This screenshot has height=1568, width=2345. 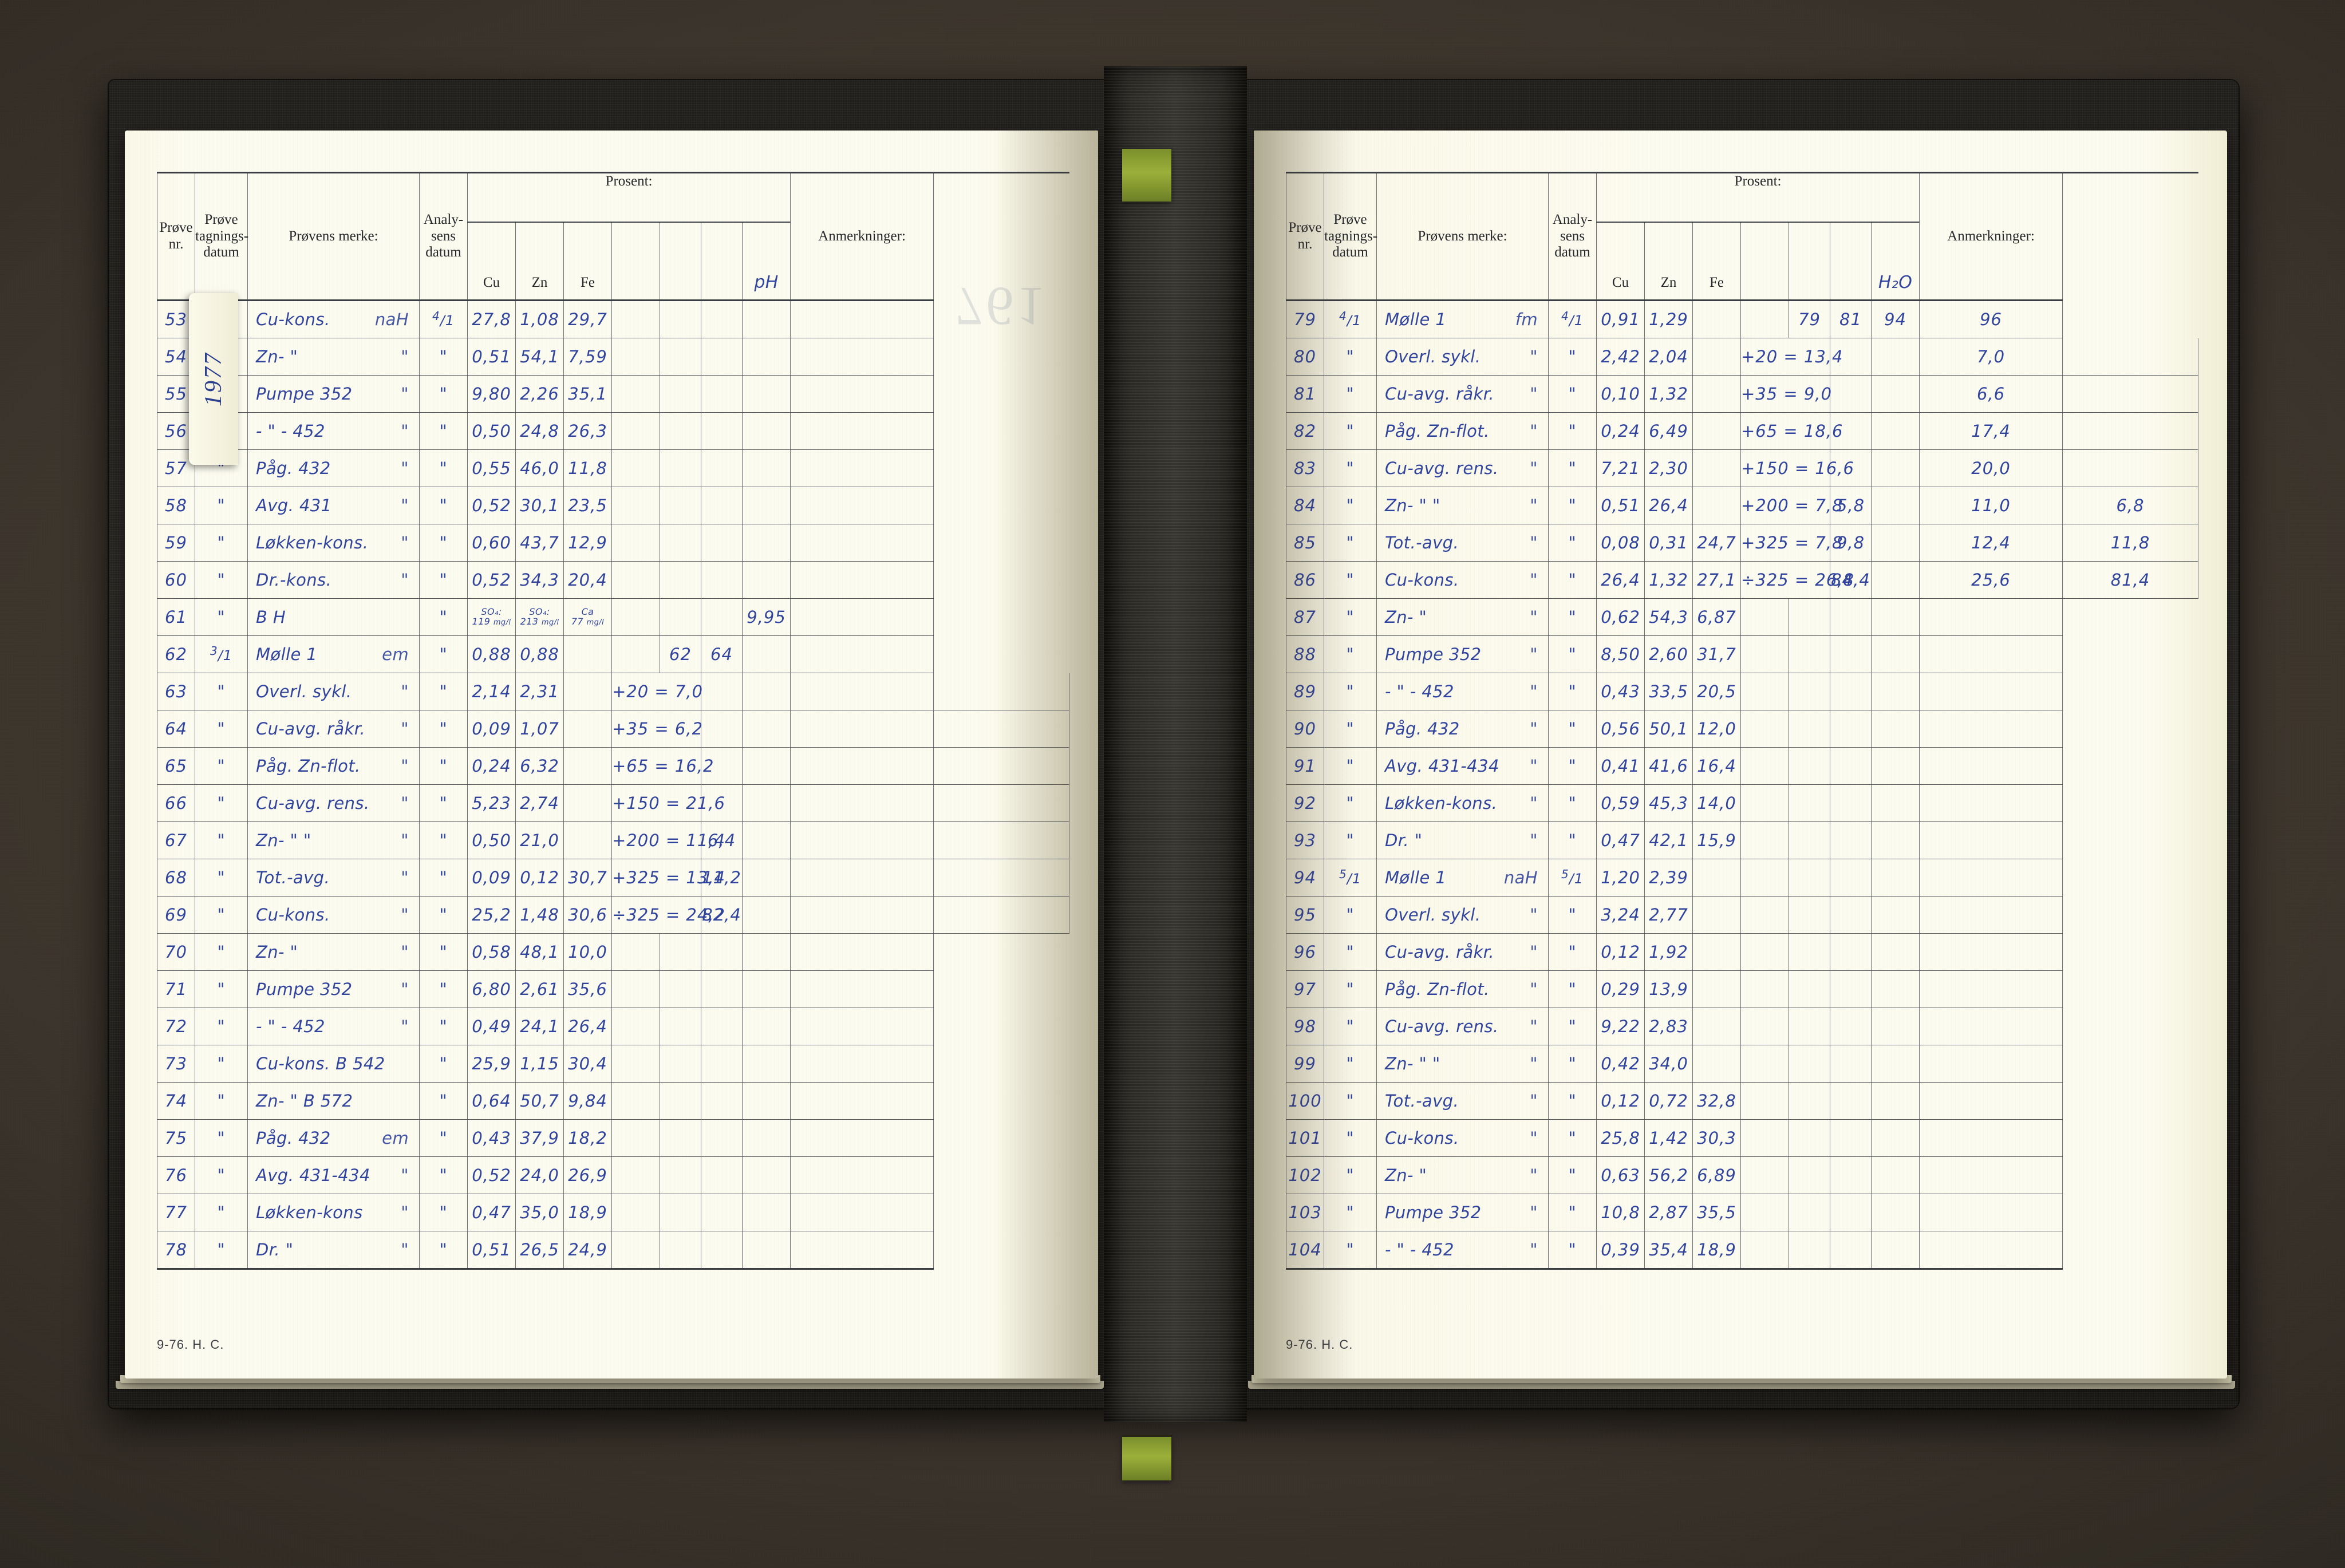 I want to click on cell-remarks: 81,4, so click(x=2130, y=580).